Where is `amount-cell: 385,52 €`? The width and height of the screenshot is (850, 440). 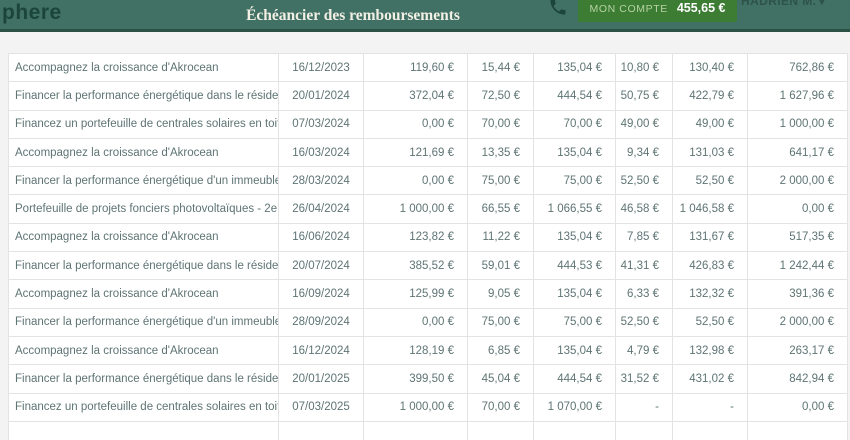 amount-cell: 385,52 € is located at coordinates (415, 266).